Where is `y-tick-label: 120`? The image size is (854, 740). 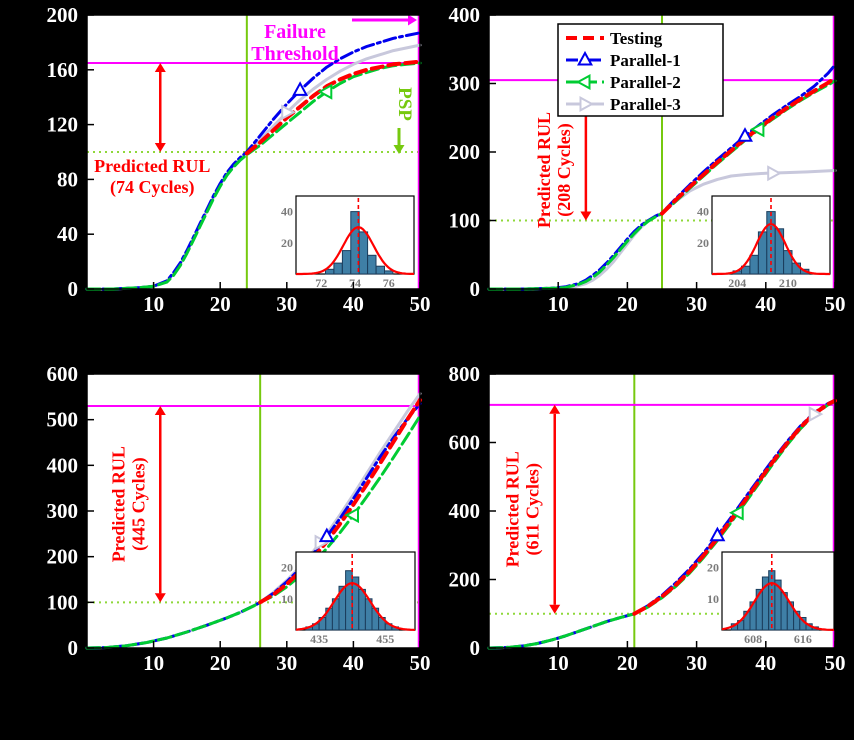 y-tick-label: 120 is located at coordinates (63, 125).